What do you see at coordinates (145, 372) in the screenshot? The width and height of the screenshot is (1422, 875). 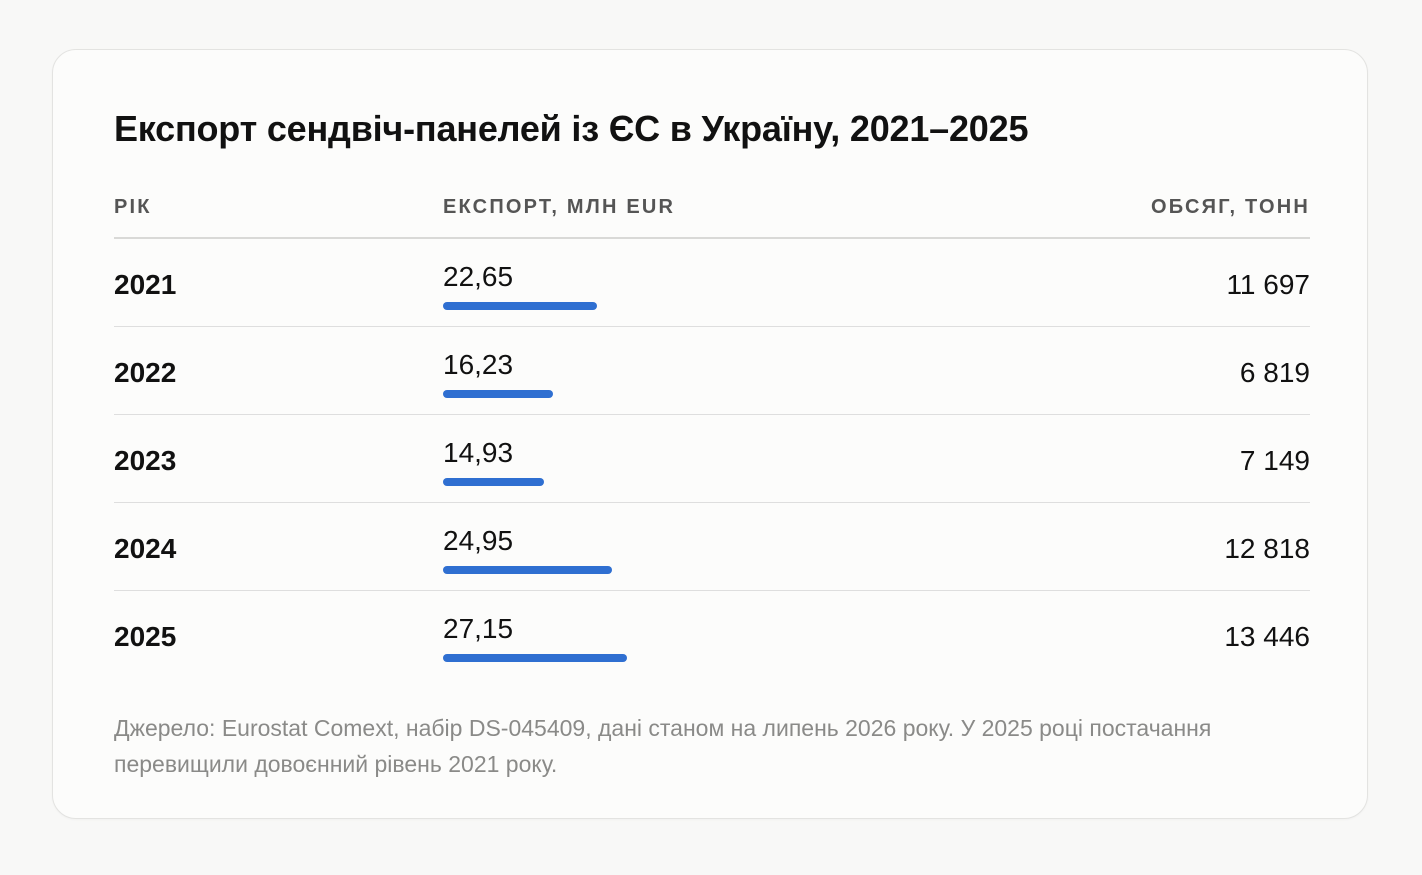 I see `row-year: 2022` at bounding box center [145, 372].